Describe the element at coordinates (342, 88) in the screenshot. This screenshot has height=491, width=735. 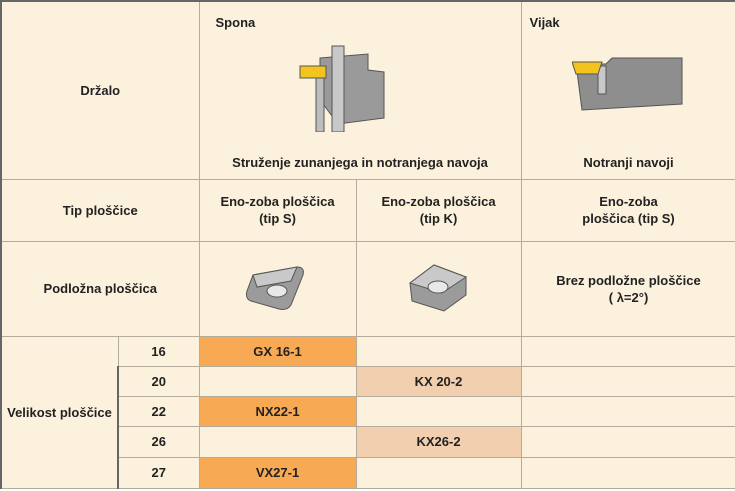
I see `clamp-holder-icon` at that location.